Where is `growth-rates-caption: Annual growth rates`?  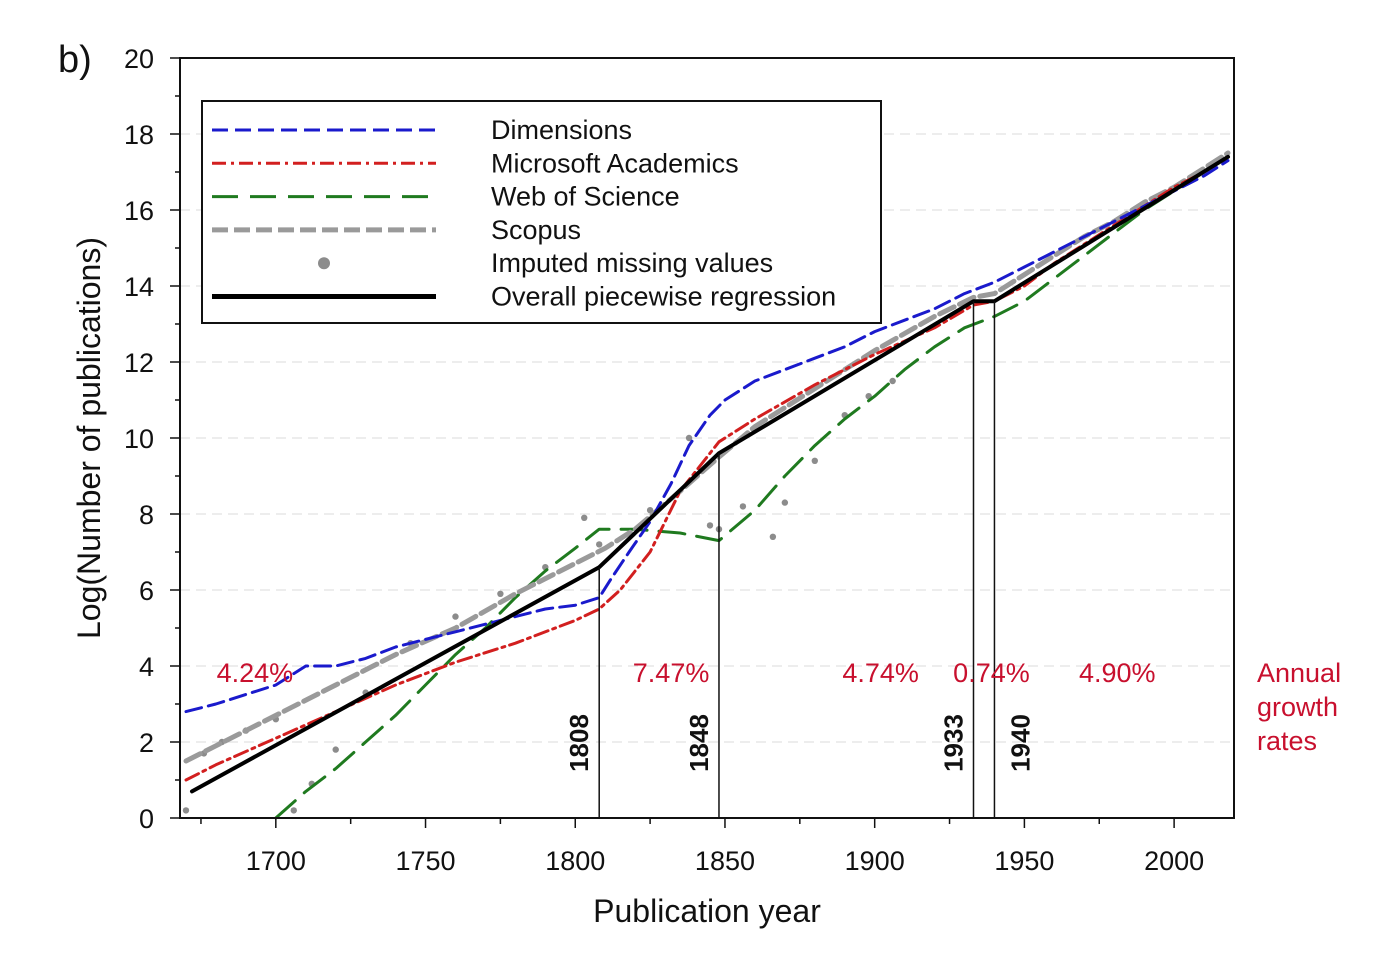 growth-rates-caption: Annual growth rates is located at coordinates (1299, 707).